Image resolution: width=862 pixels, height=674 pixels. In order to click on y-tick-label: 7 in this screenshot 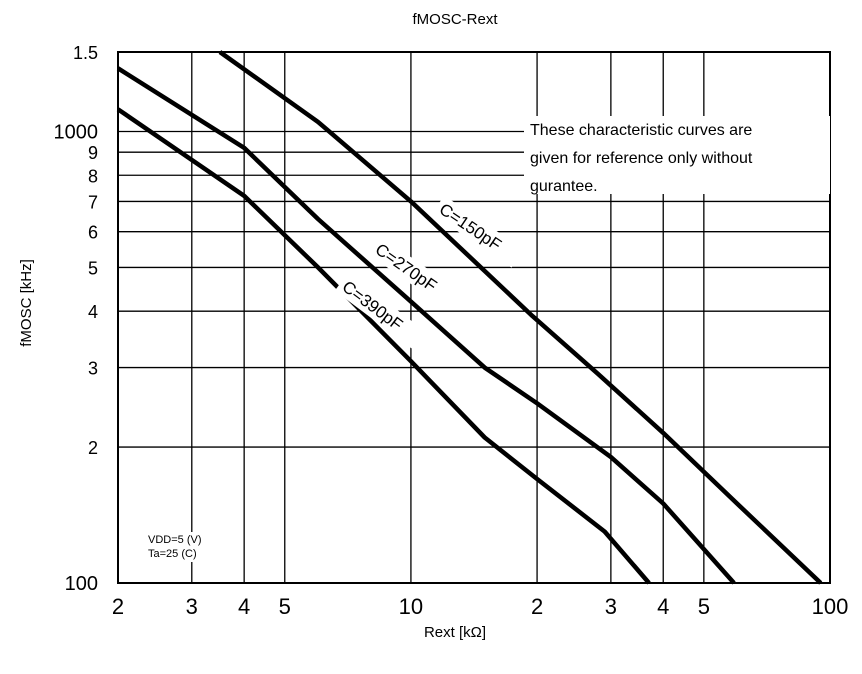, I will do `click(93, 202)`.